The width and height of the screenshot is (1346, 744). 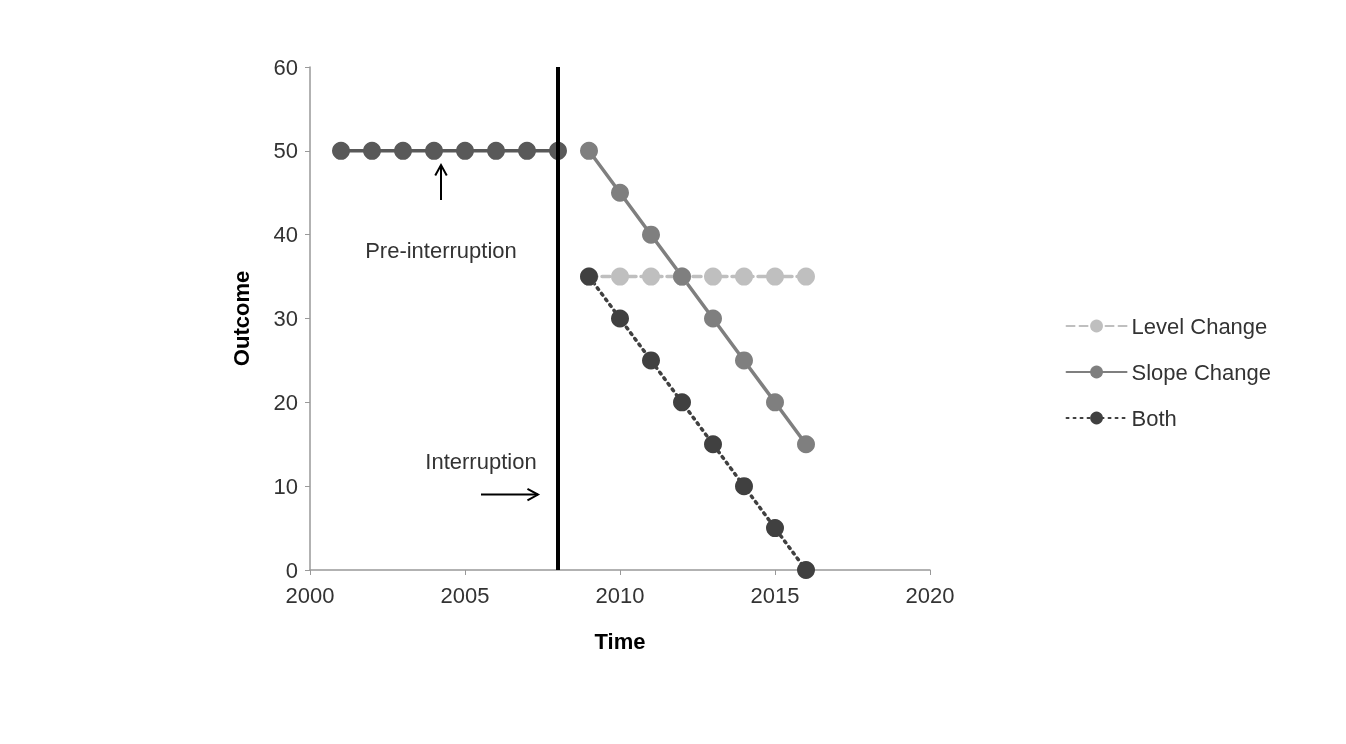 I want to click on y-tick-label: 0, so click(x=291, y=570).